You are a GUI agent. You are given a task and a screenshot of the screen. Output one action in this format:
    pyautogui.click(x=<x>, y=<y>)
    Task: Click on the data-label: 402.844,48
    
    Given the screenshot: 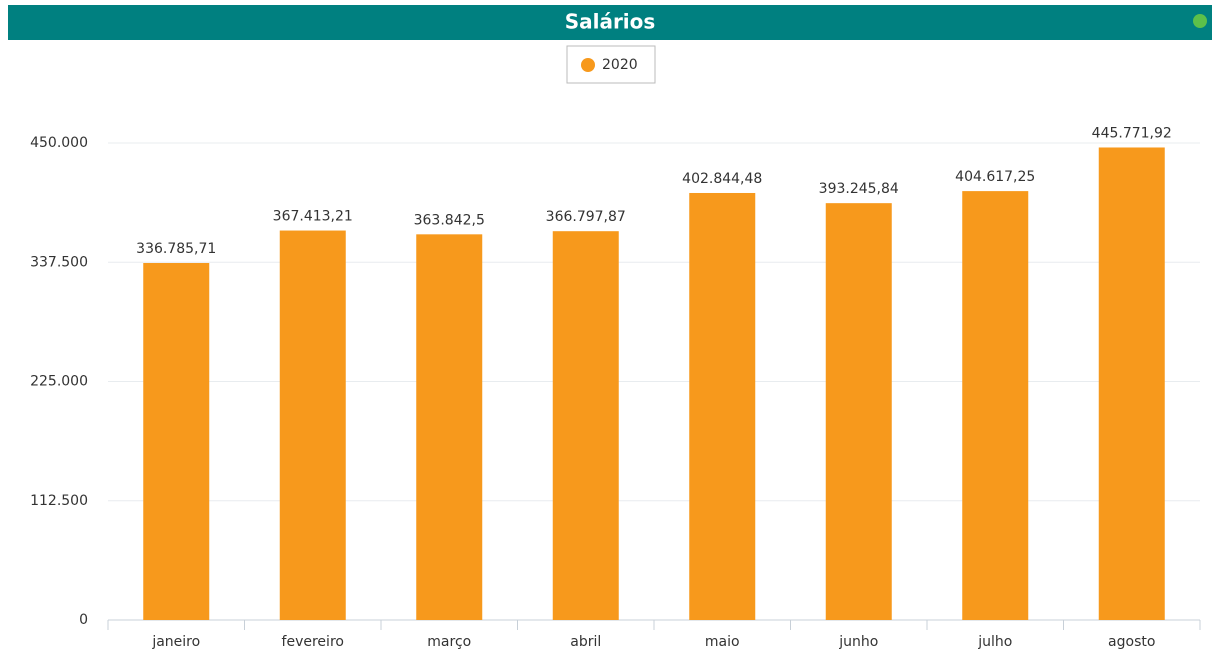 What is the action you would take?
    pyautogui.click(x=722, y=179)
    